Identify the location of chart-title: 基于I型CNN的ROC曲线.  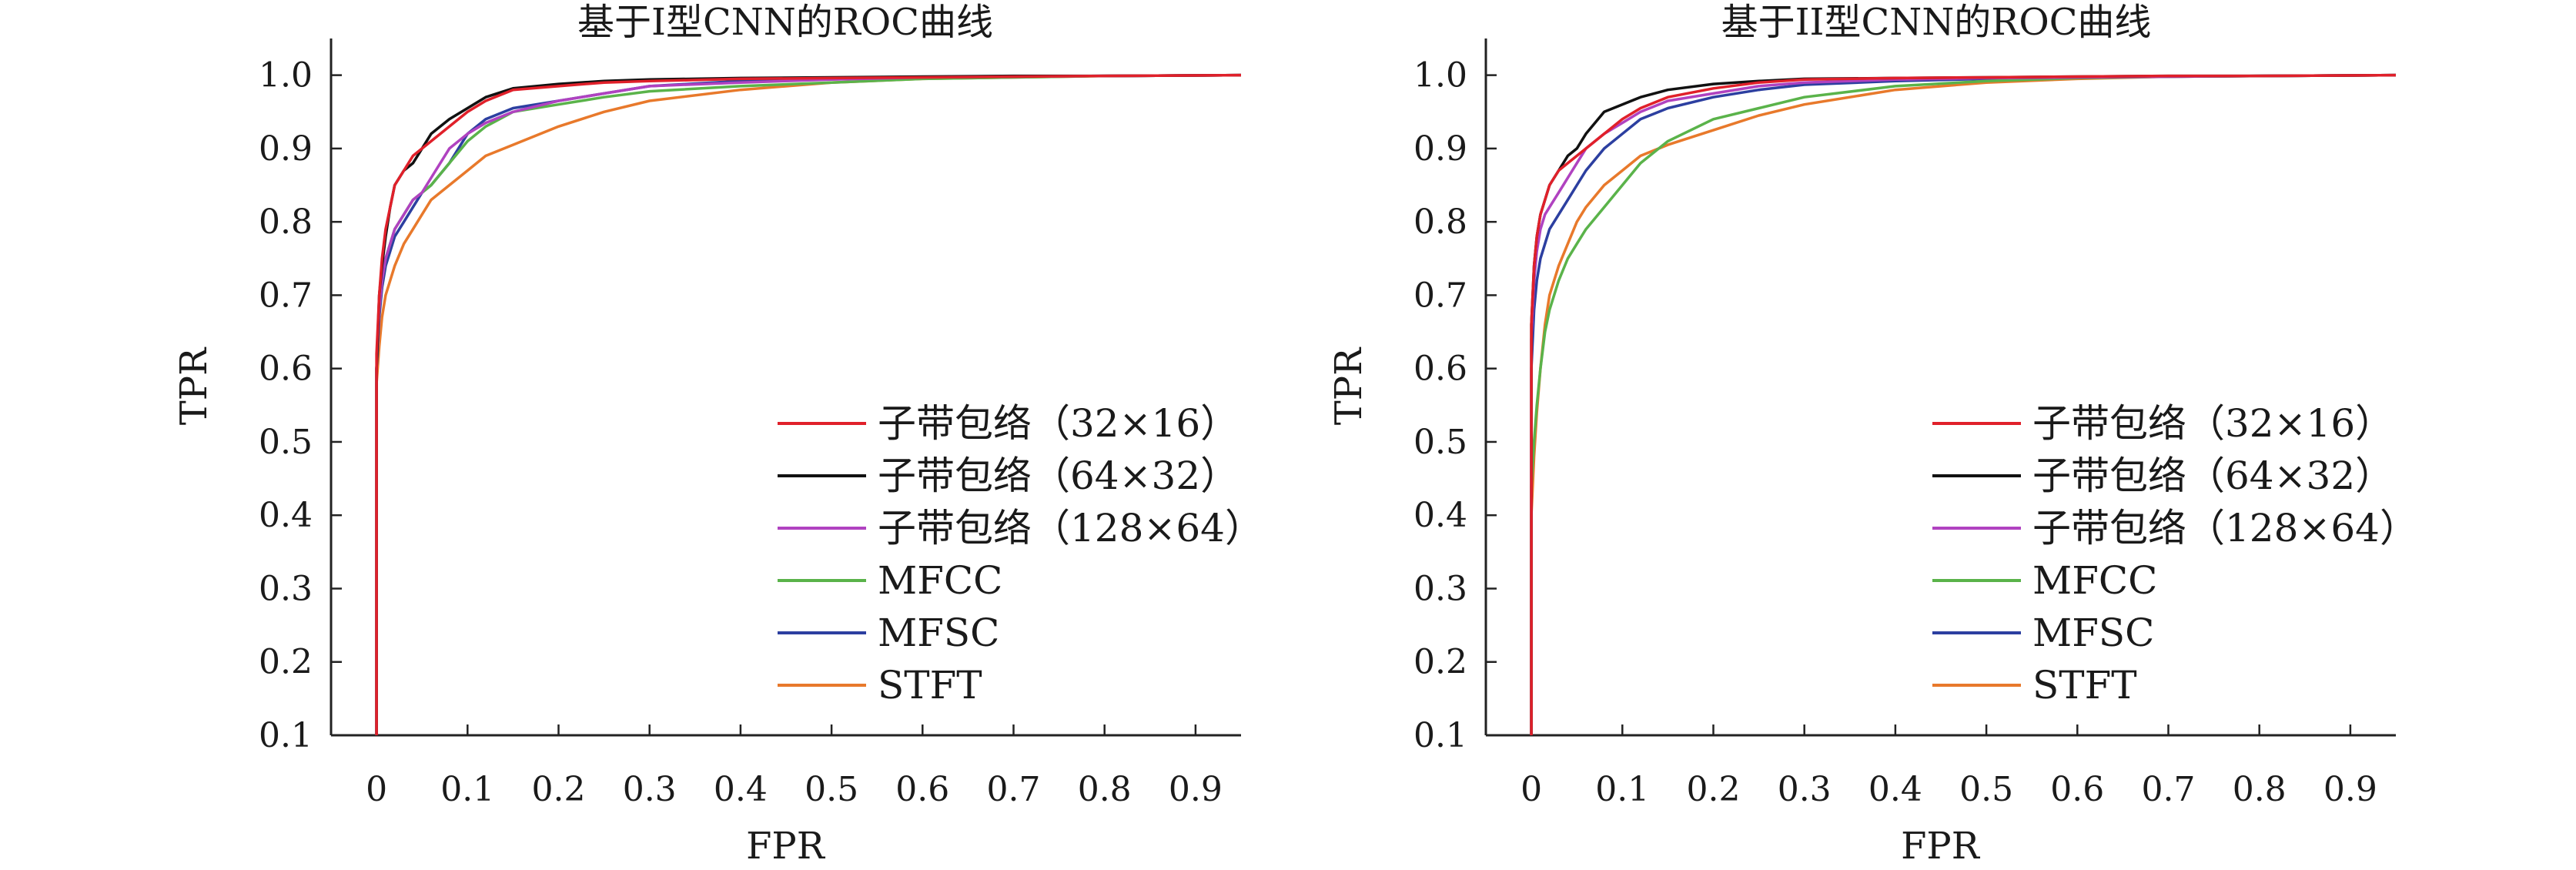
(785, 22).